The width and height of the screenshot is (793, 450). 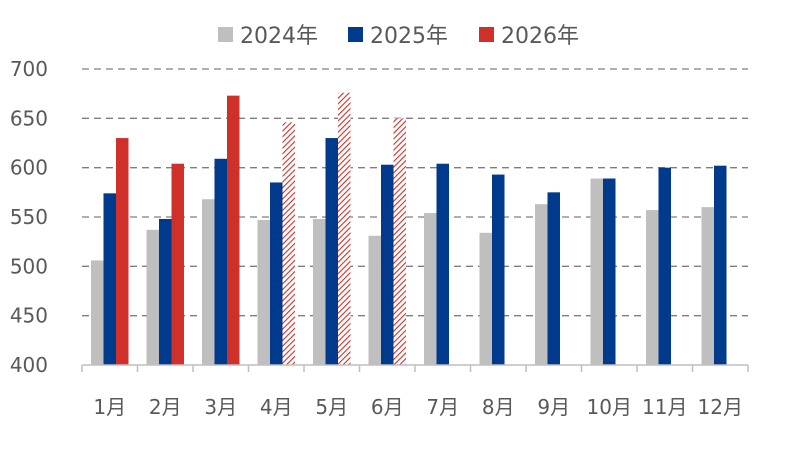 I want to click on bar-2024年-6月, so click(x=374, y=300).